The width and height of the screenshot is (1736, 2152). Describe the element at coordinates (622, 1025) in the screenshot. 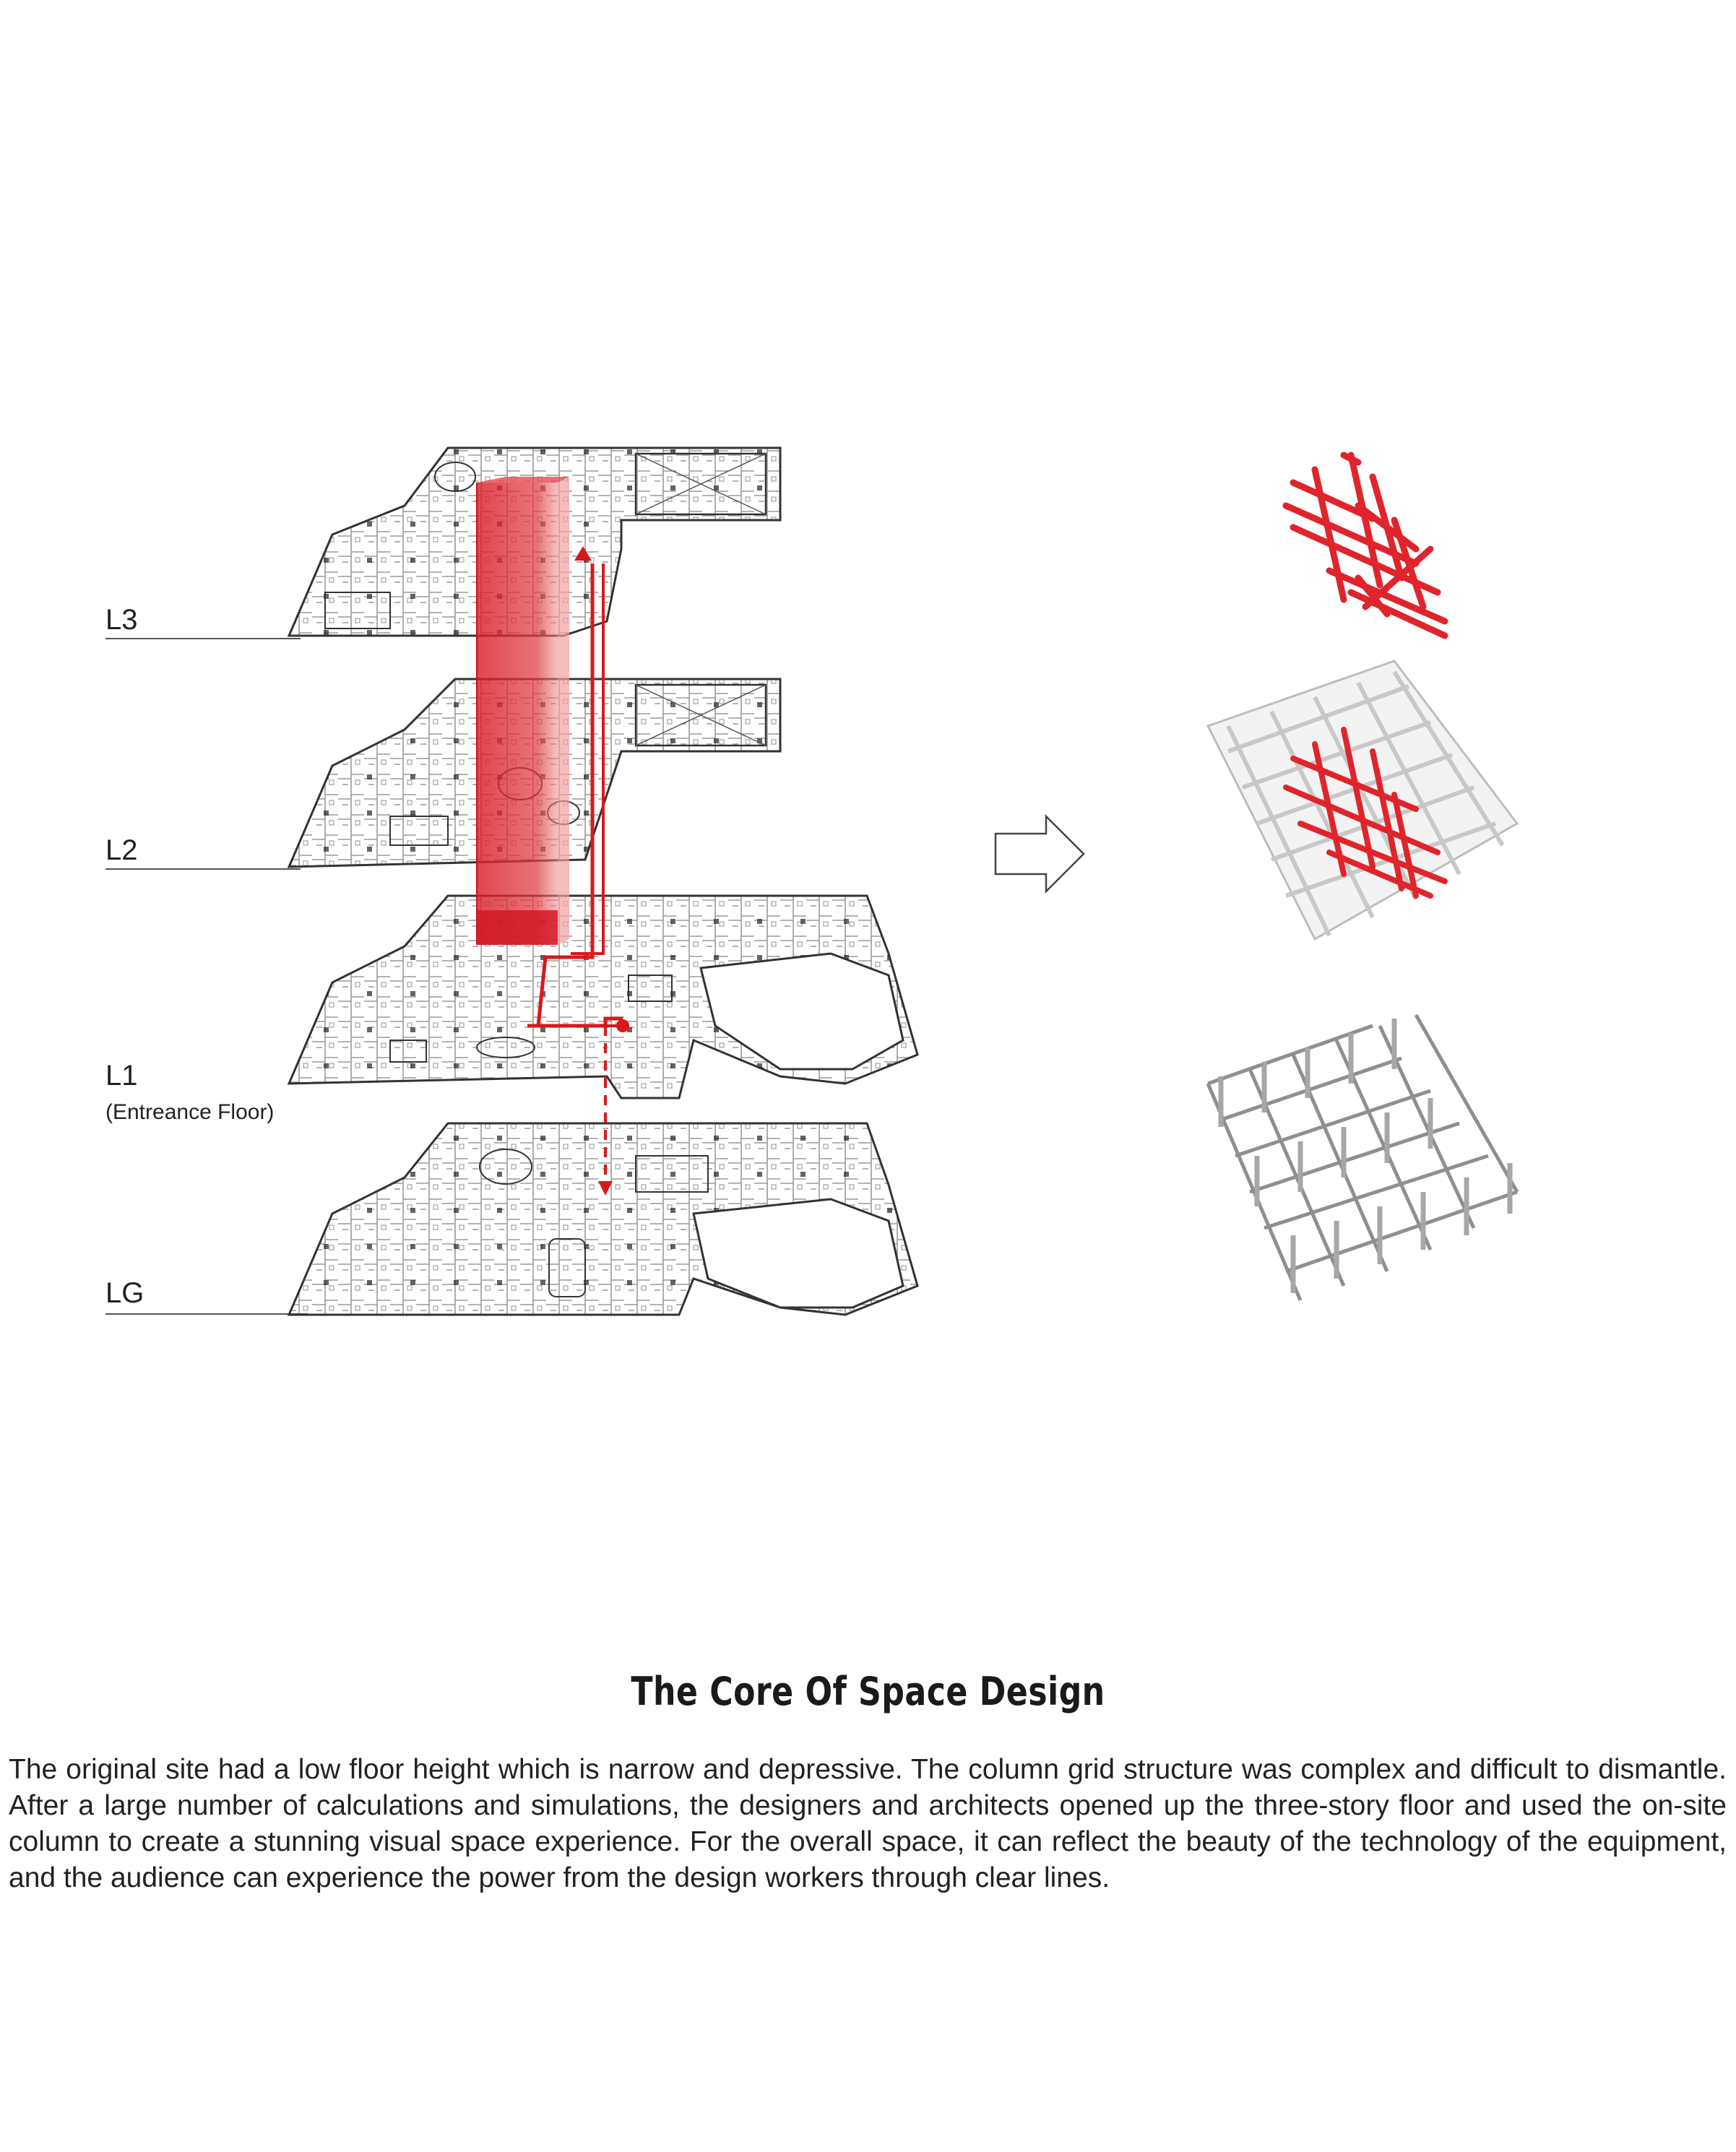

I see `entrance-marker-icon` at that location.